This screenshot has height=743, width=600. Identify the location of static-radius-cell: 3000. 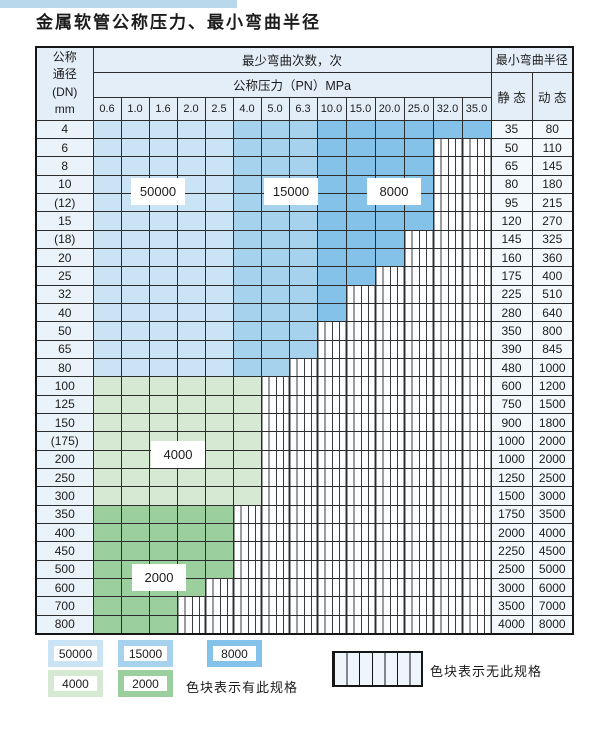
(511, 588).